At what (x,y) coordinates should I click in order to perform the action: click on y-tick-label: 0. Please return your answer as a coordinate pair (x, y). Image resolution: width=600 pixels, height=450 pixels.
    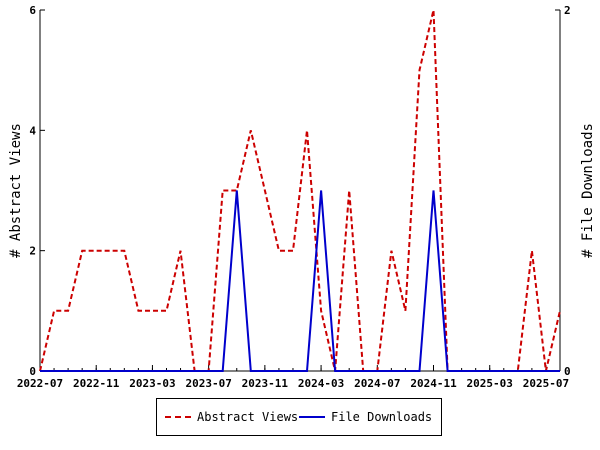
    Looking at the image, I should click on (32, 371).